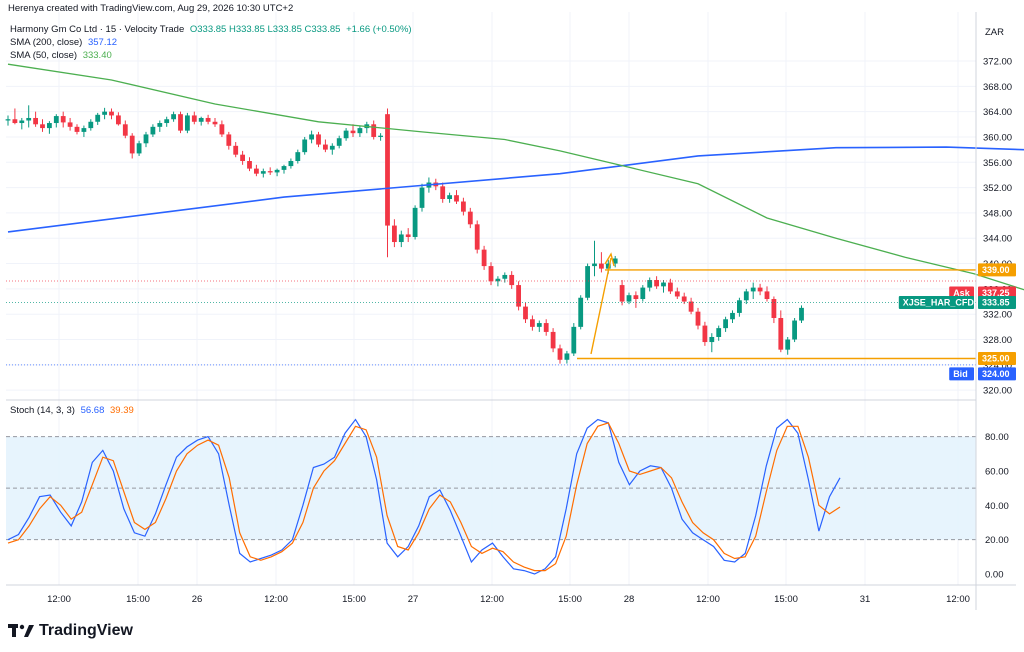 This screenshot has width=1024, height=652. What do you see at coordinates (865, 599) in the screenshot?
I see `time-tick-label: 31` at bounding box center [865, 599].